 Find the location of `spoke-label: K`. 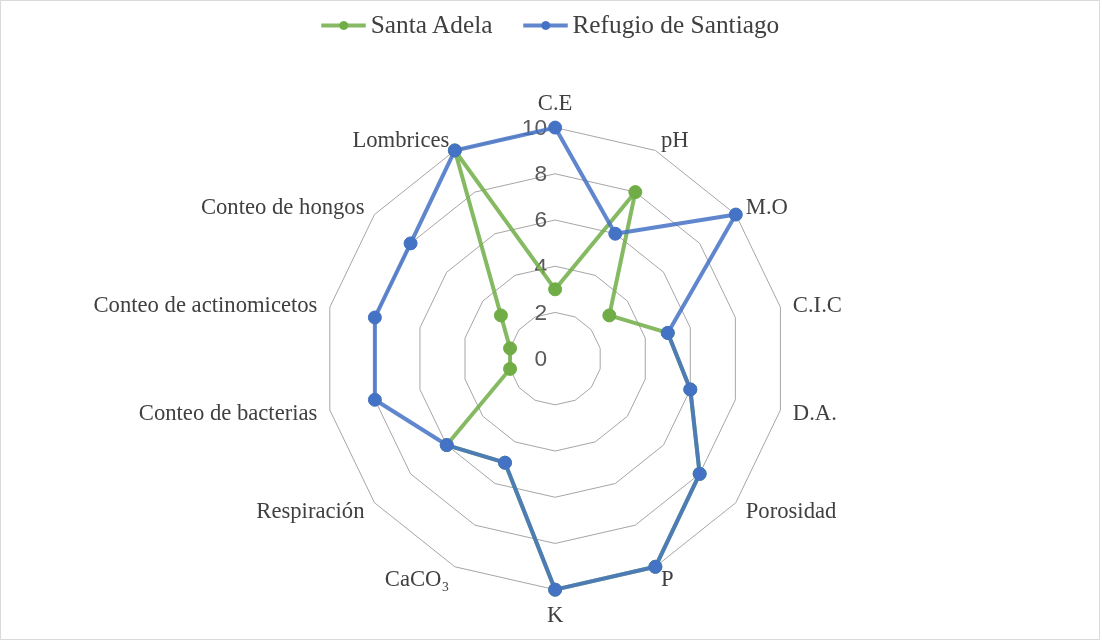

spoke-label: K is located at coordinates (555, 615).